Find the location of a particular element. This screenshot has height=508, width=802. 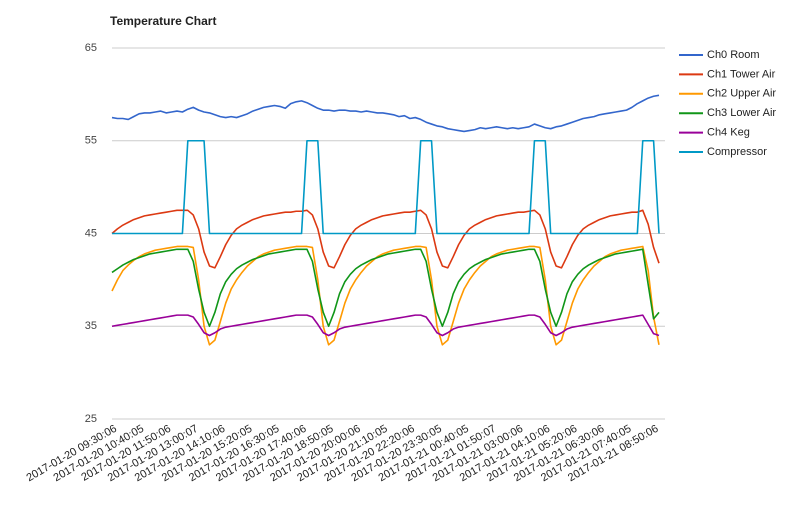

legend-label: Ch3 Lower Air is located at coordinates (741, 113).